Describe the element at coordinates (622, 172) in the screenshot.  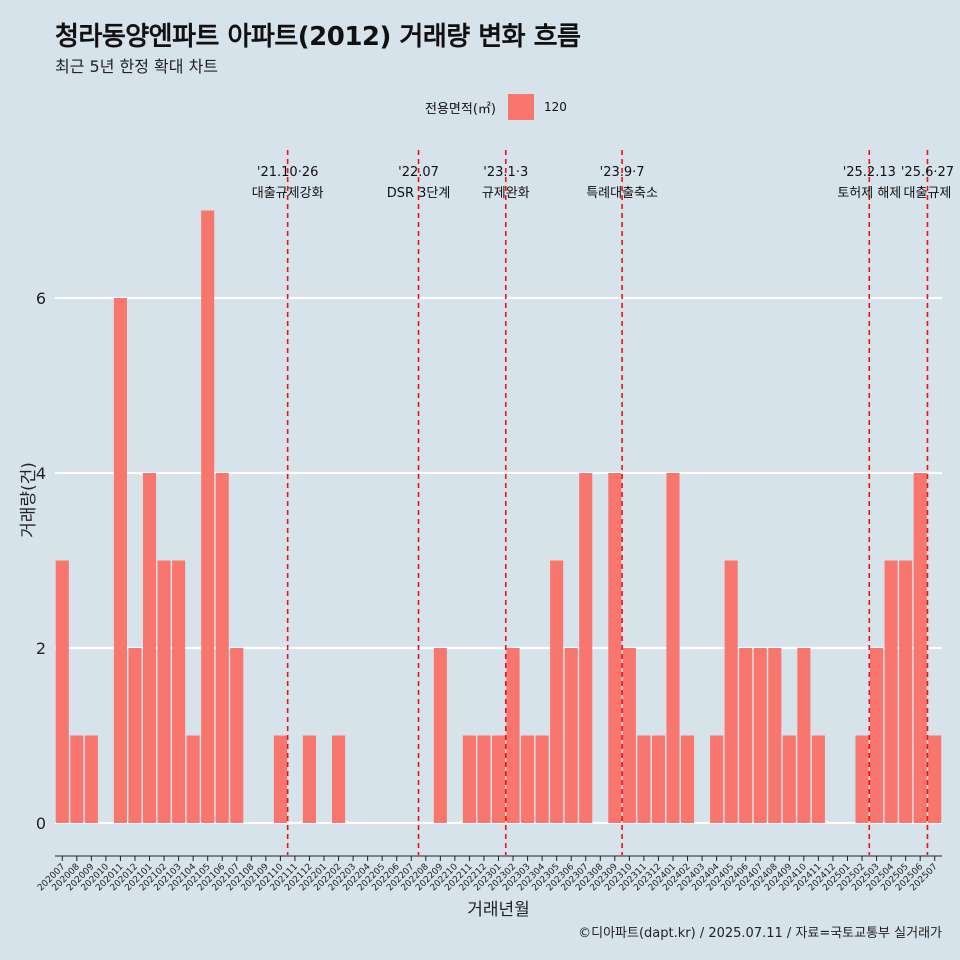
I see `event-date: '23.9·7` at that location.